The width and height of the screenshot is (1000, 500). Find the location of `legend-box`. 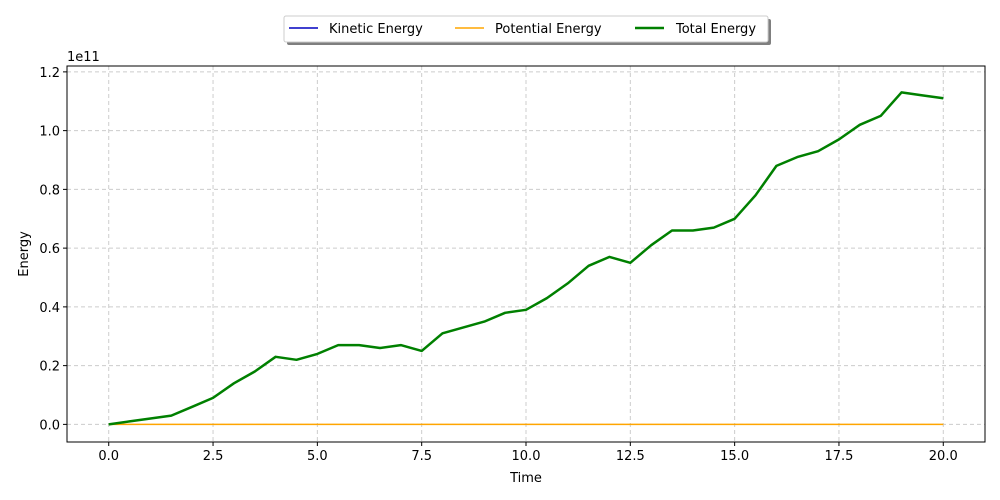

legend-box is located at coordinates (526, 29).